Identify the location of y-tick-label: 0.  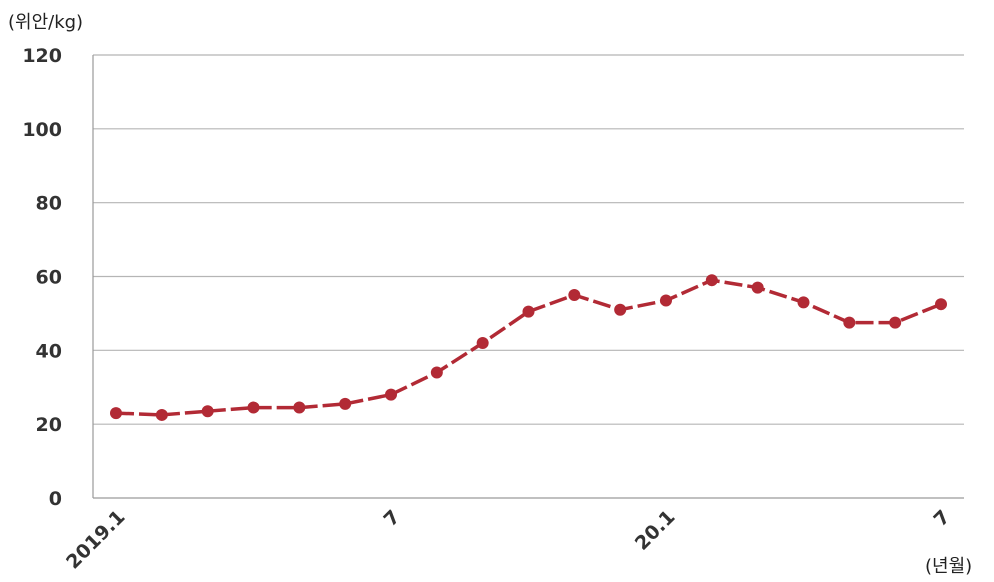
(55, 499).